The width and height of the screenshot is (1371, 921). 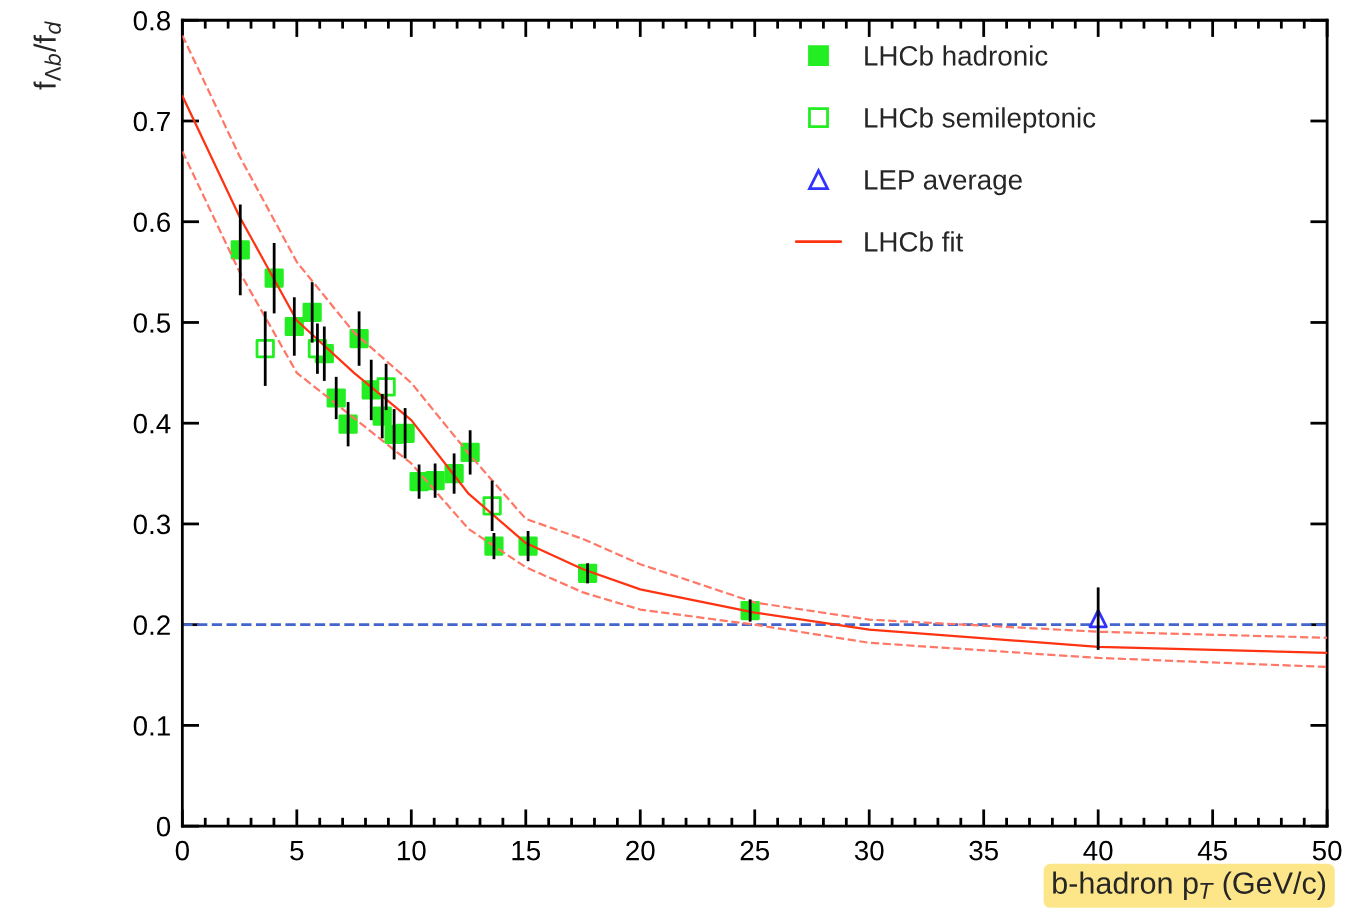 I want to click on y-axis-title: f$_{Λb}$/f$_{d}$, so click(x=47, y=55).